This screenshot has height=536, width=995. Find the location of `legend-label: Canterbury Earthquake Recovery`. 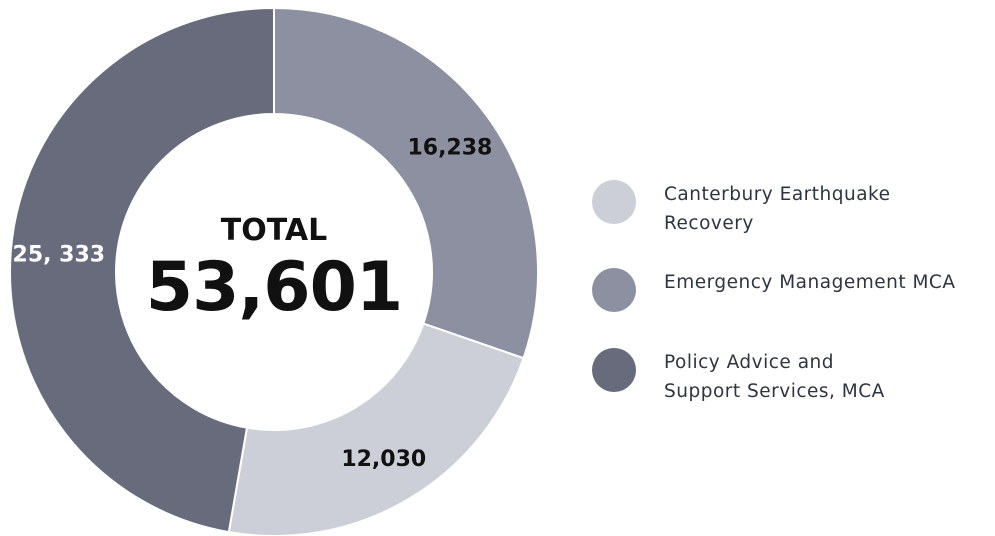

legend-label: Canterbury Earthquake Recovery is located at coordinates (777, 209).